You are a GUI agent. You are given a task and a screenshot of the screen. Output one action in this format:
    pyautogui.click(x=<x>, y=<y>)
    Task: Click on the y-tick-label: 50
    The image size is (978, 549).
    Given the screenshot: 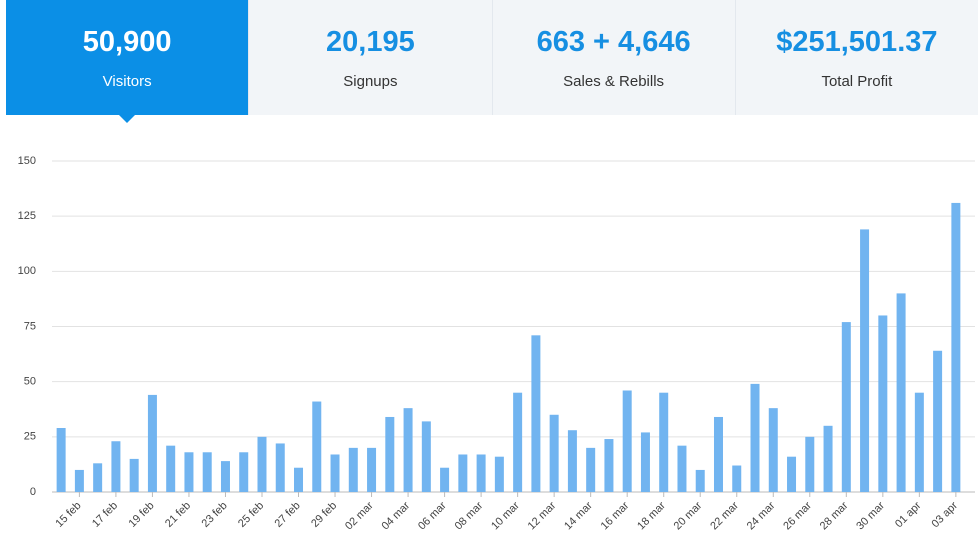 What is the action you would take?
    pyautogui.click(x=30, y=382)
    